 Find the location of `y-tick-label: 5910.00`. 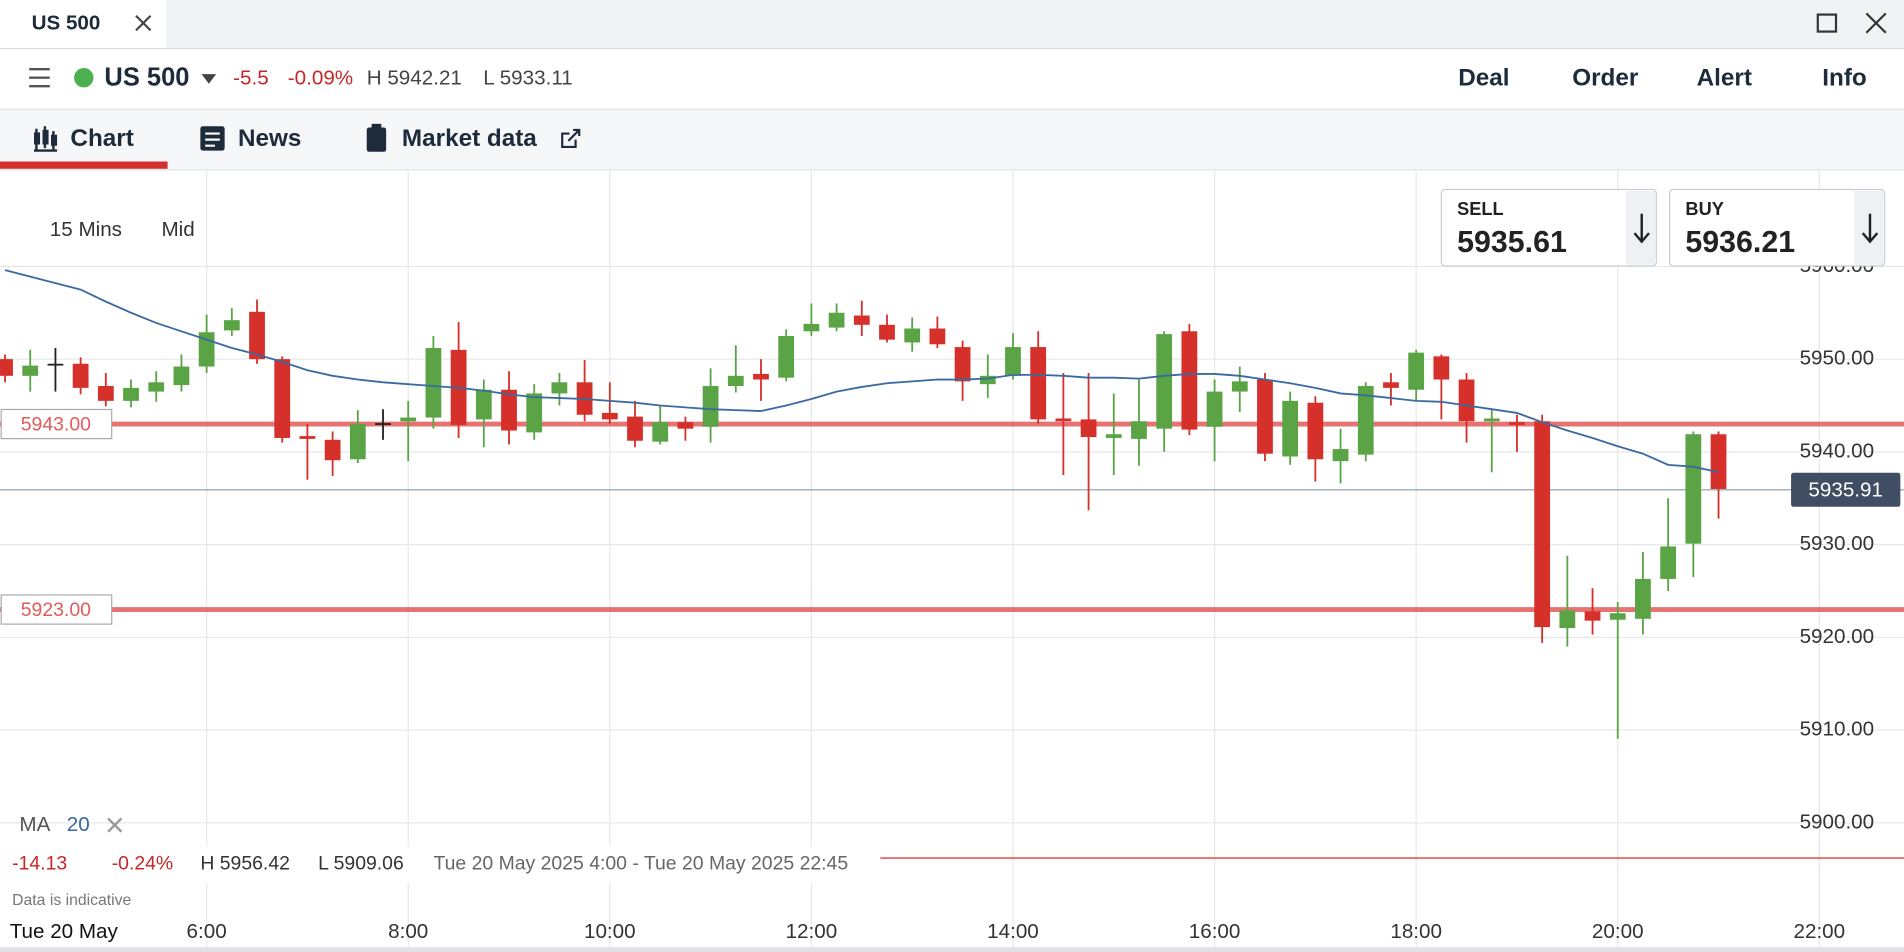

y-tick-label: 5910.00 is located at coordinates (1837, 729).